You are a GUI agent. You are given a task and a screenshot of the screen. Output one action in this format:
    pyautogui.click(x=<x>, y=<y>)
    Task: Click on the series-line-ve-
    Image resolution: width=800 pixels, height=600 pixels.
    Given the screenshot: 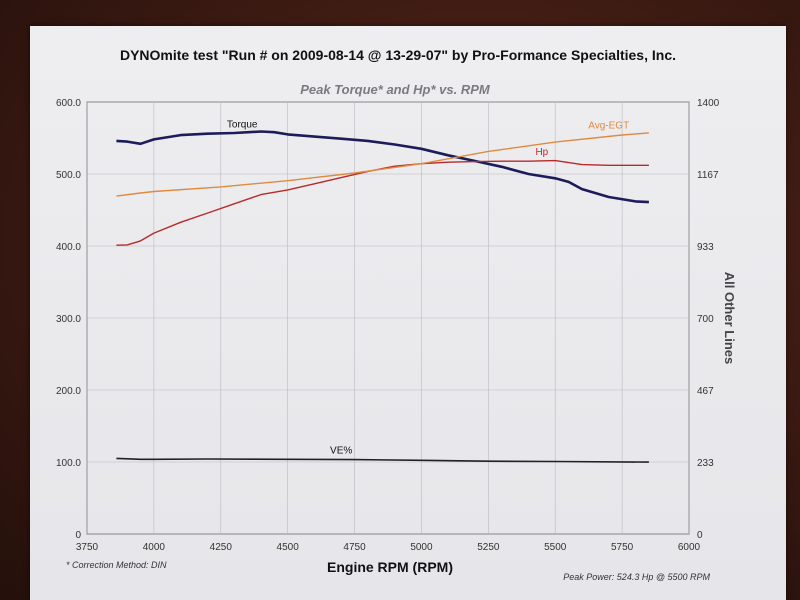 What is the action you would take?
    pyautogui.click(x=382, y=460)
    